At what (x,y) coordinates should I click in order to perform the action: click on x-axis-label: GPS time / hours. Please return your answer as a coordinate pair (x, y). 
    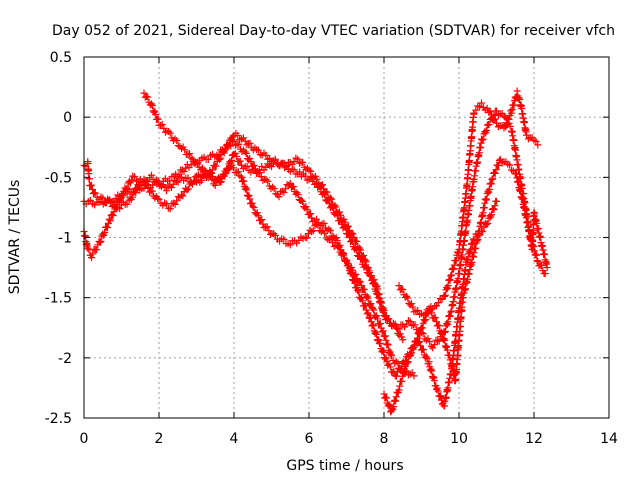
    Looking at the image, I should click on (344, 466).